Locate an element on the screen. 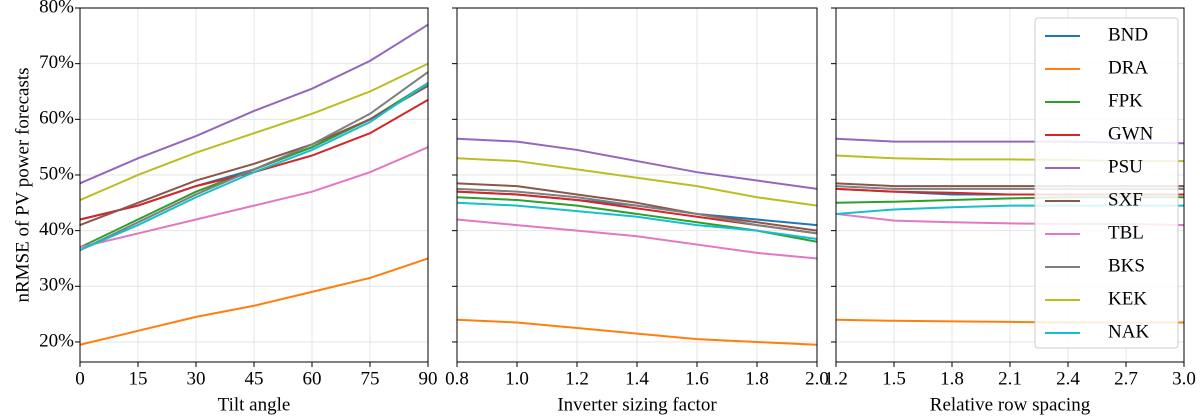  x-tick-label: 0.8 is located at coordinates (457, 378).